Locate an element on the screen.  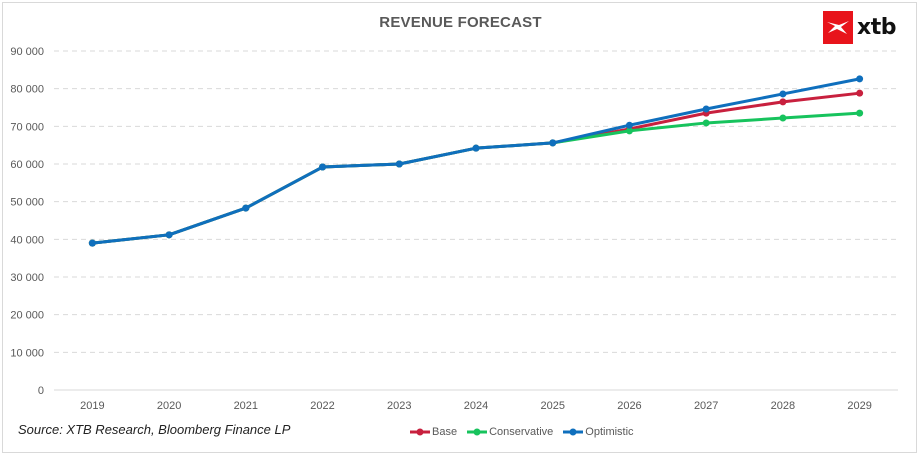
legend-item-base: Base is located at coordinates (433, 432).